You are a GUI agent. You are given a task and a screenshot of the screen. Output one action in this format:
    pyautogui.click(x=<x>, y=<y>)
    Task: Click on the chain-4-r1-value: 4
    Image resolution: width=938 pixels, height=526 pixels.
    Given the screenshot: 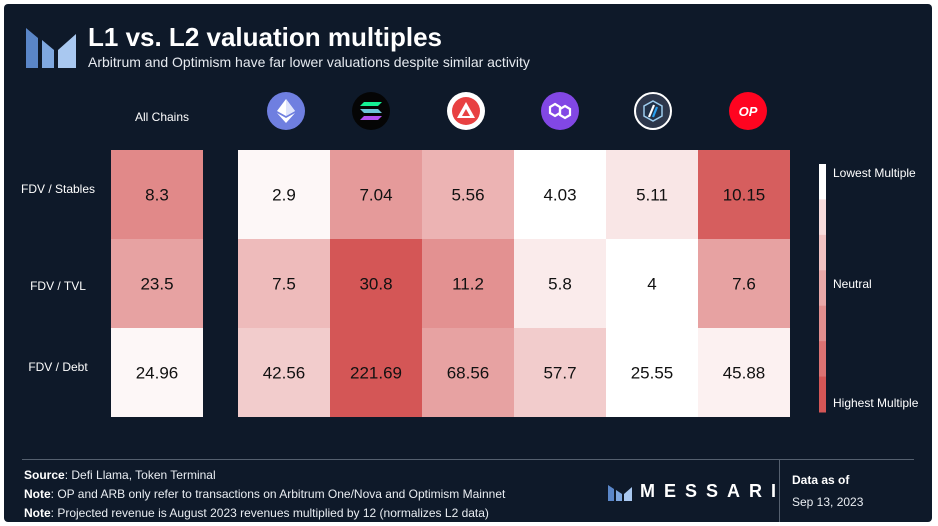 What is the action you would take?
    pyautogui.click(x=651, y=284)
    